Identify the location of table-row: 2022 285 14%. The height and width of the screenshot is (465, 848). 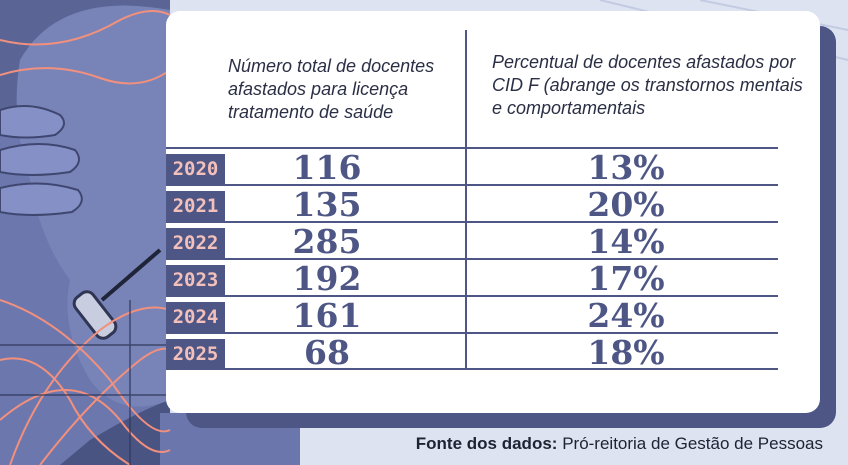
(472, 241).